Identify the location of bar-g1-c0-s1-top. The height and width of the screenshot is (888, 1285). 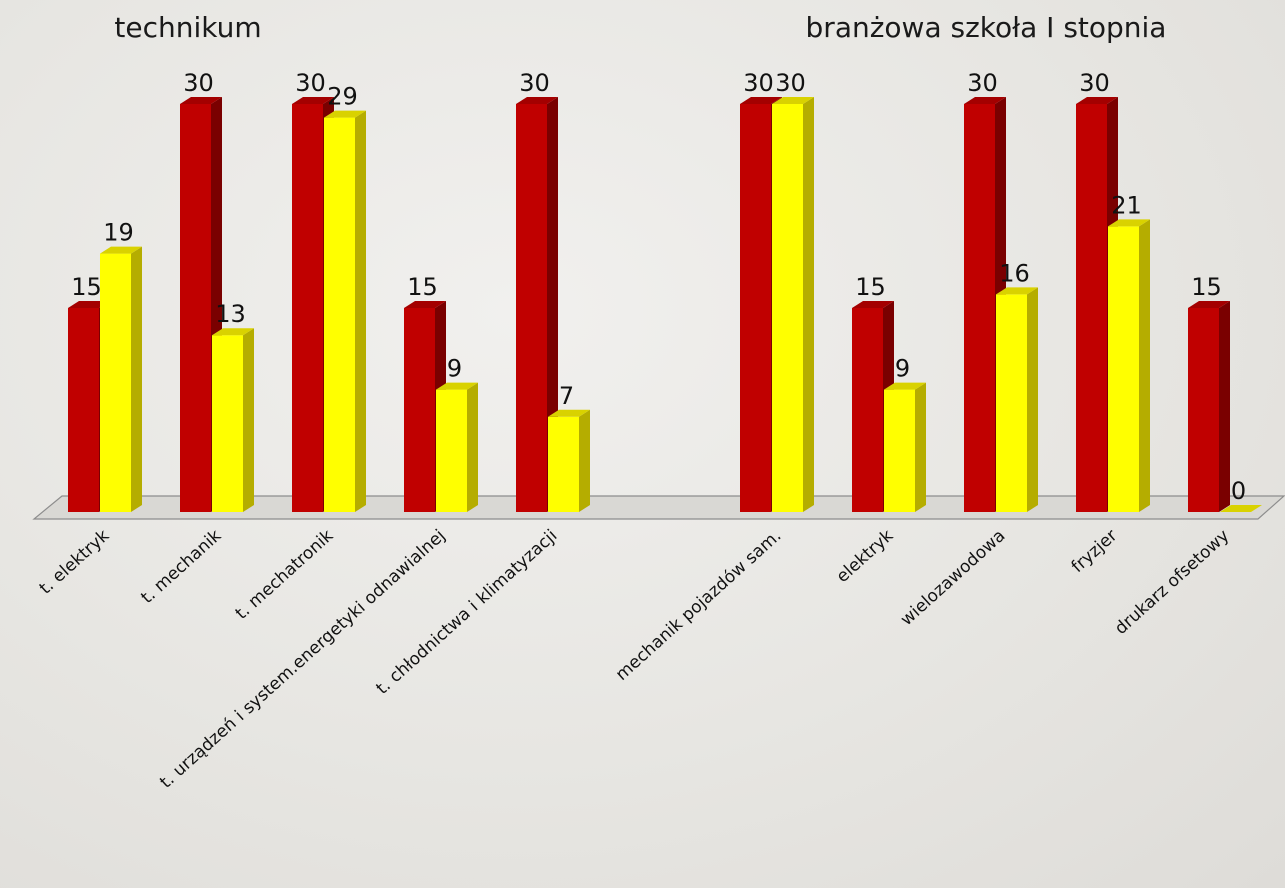
(793, 100).